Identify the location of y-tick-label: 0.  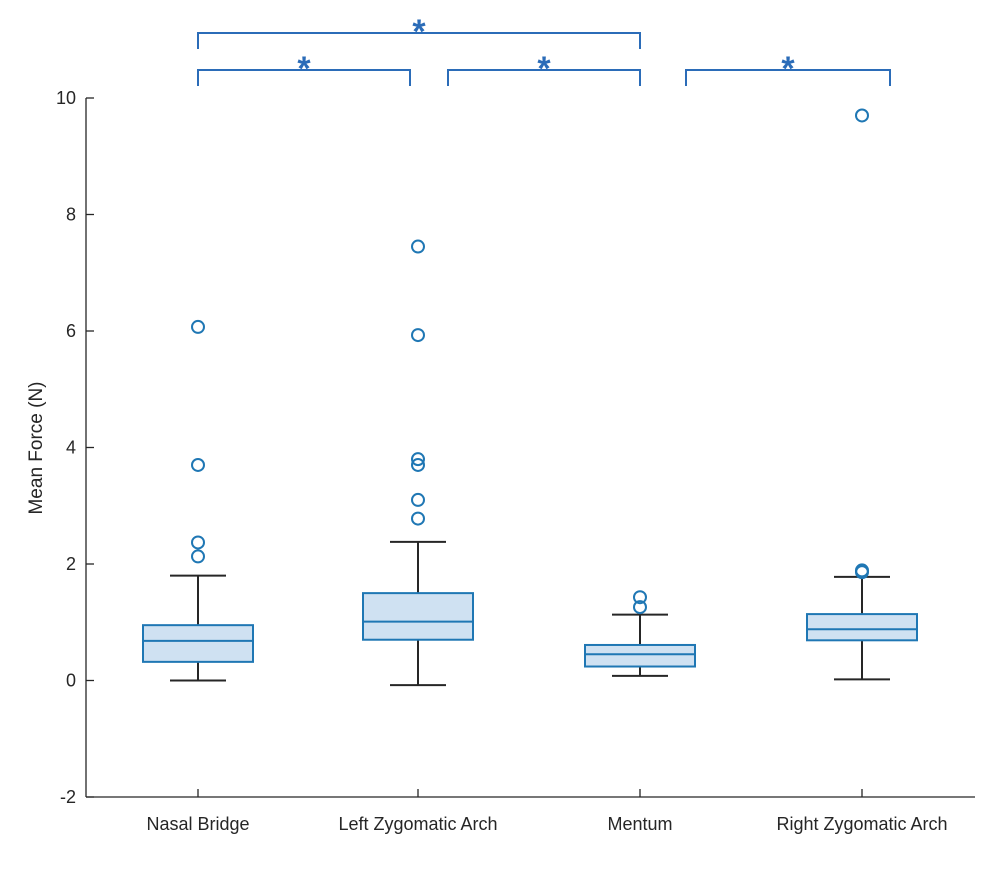
(71, 681).